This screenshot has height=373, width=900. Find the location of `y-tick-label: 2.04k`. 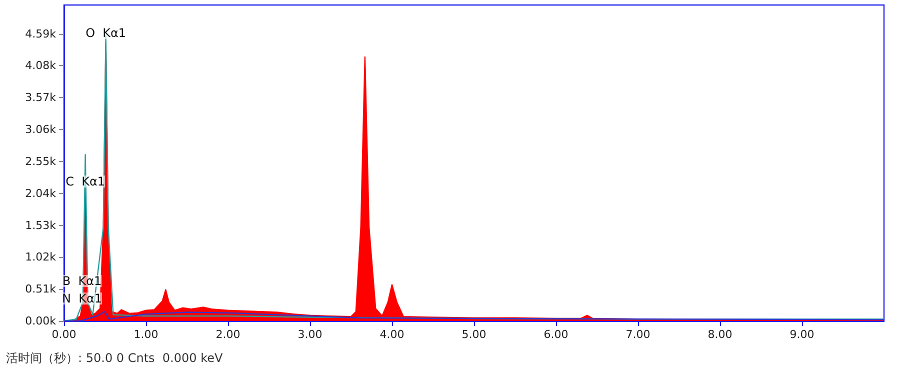

y-tick-label: 2.04k is located at coordinates (41, 193).